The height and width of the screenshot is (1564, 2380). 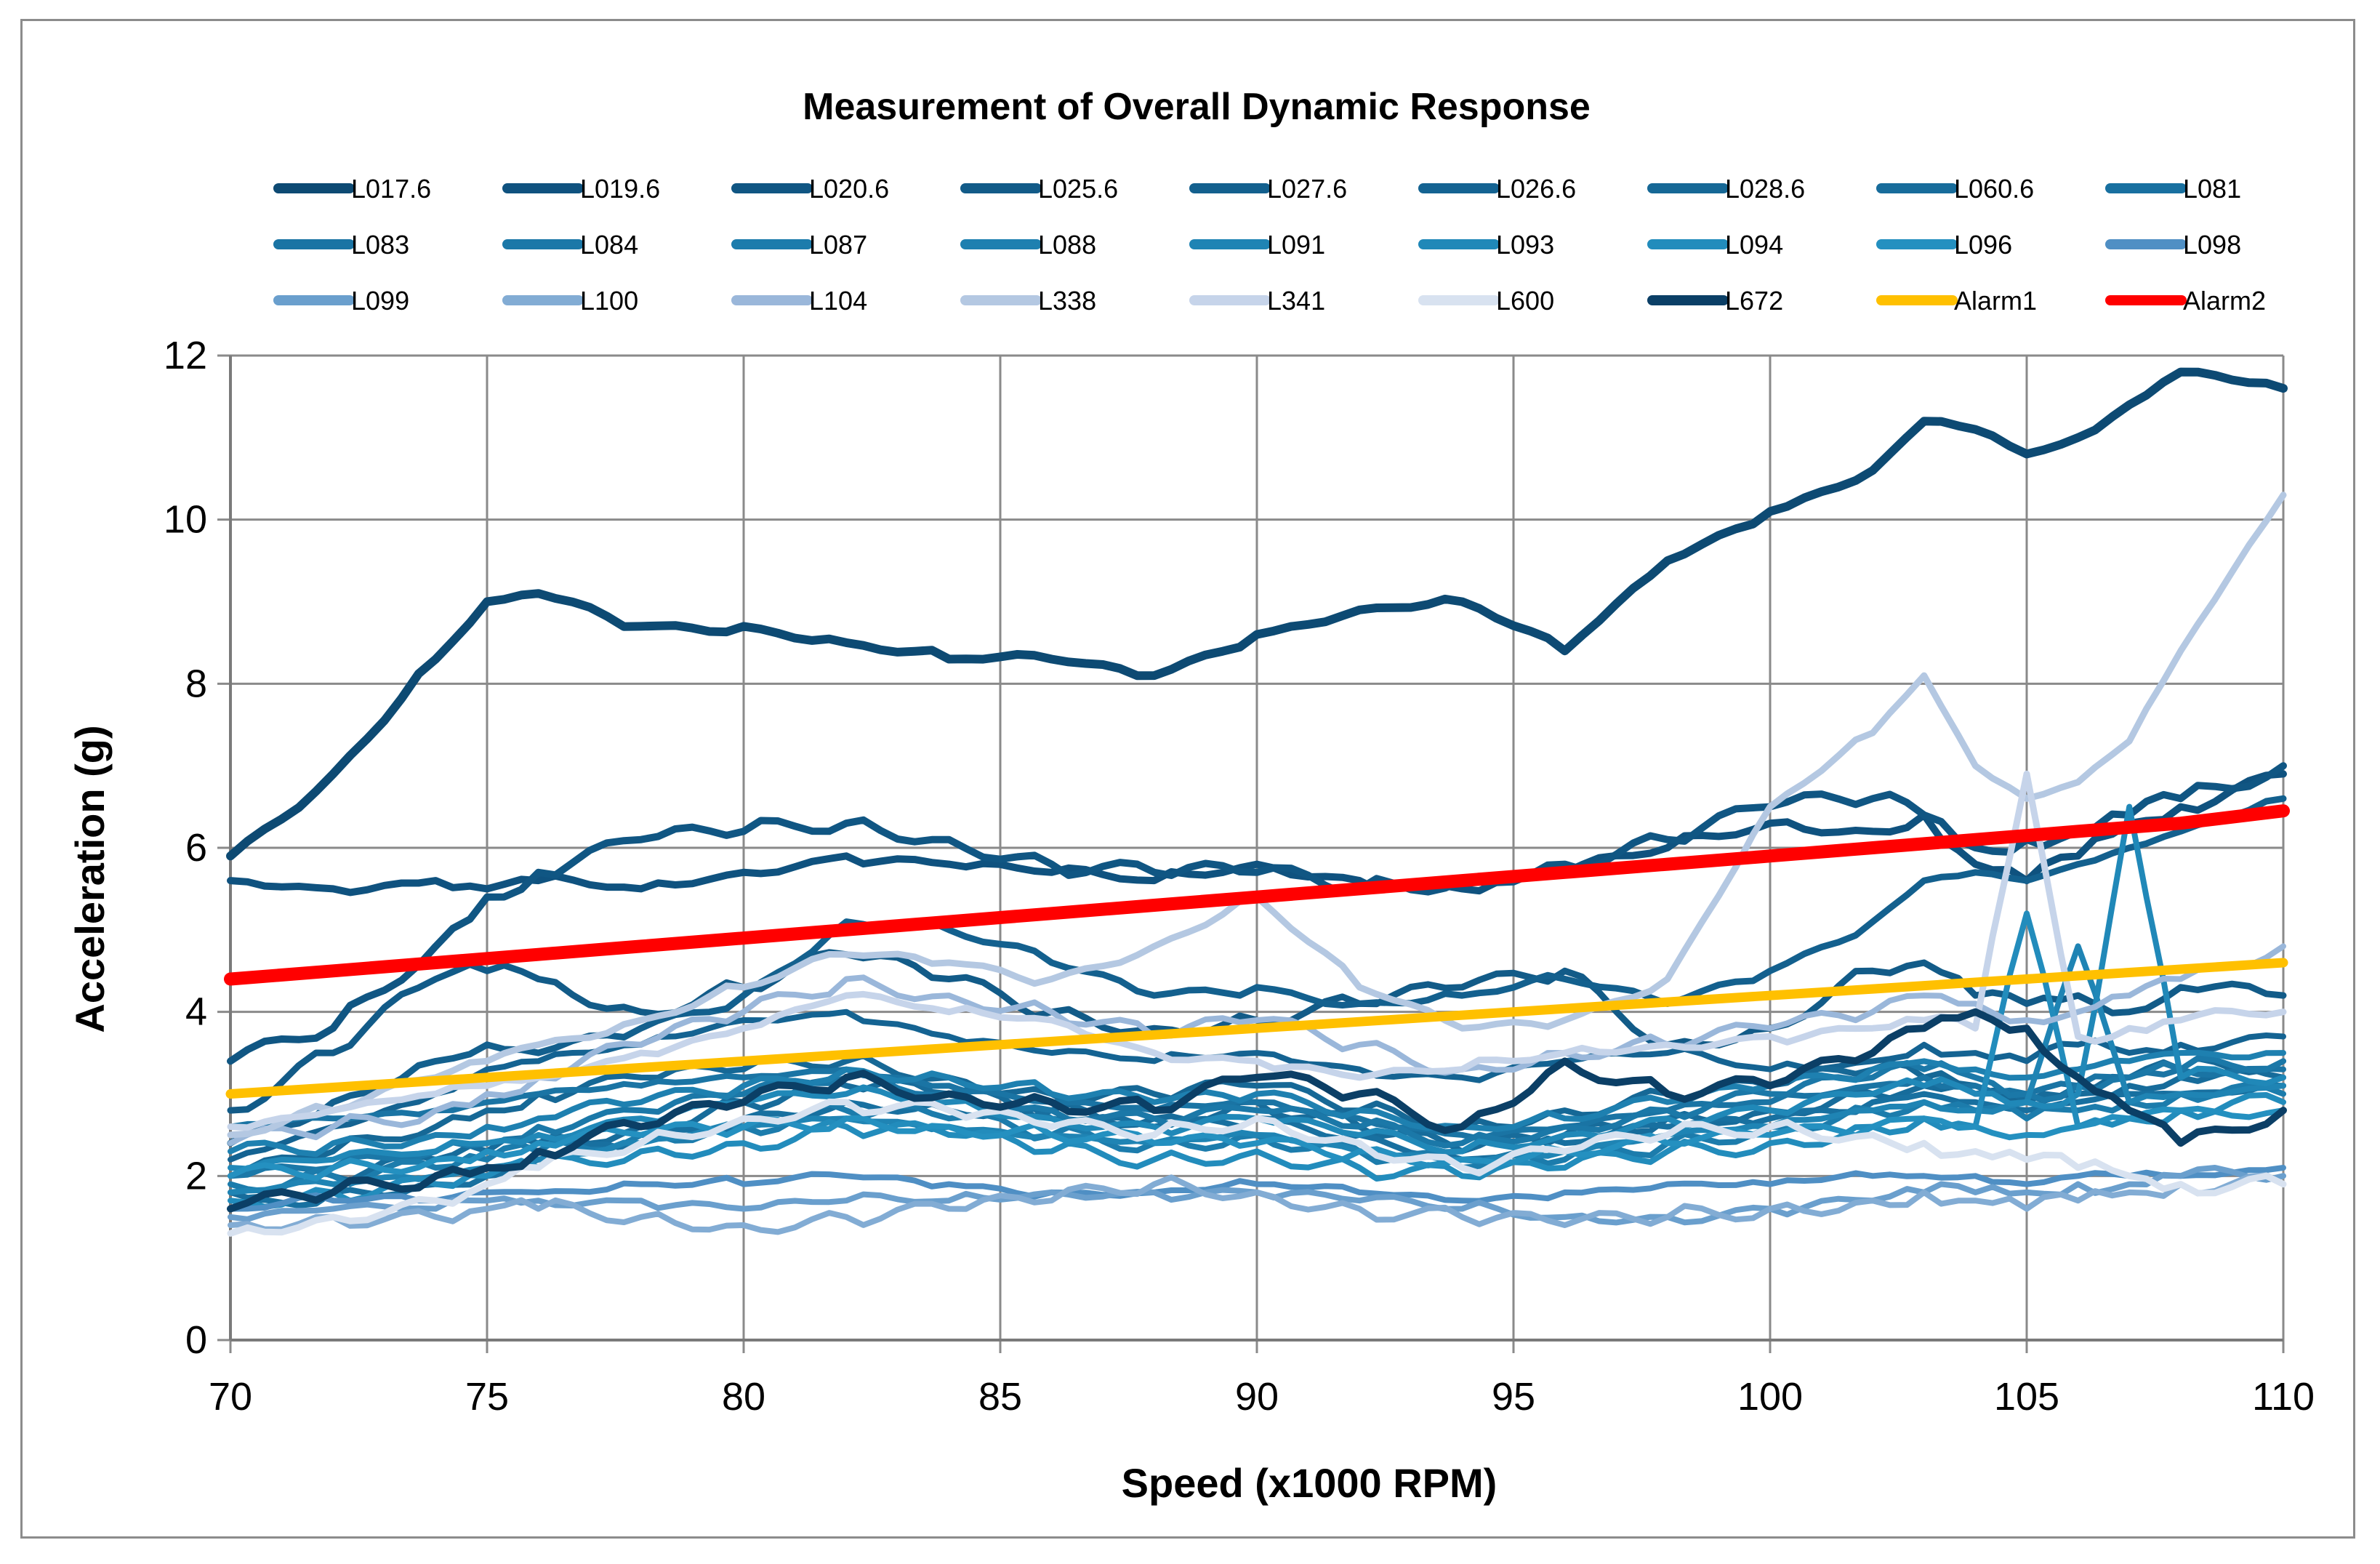 I want to click on x-tick-label: 70, so click(x=230, y=1397).